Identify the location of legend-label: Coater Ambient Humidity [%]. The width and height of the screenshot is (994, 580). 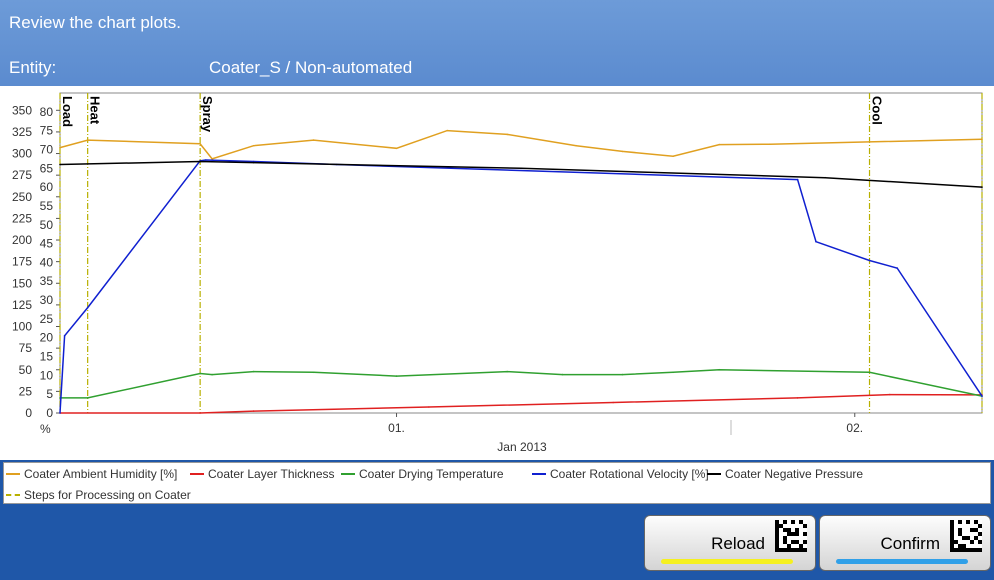
(101, 474).